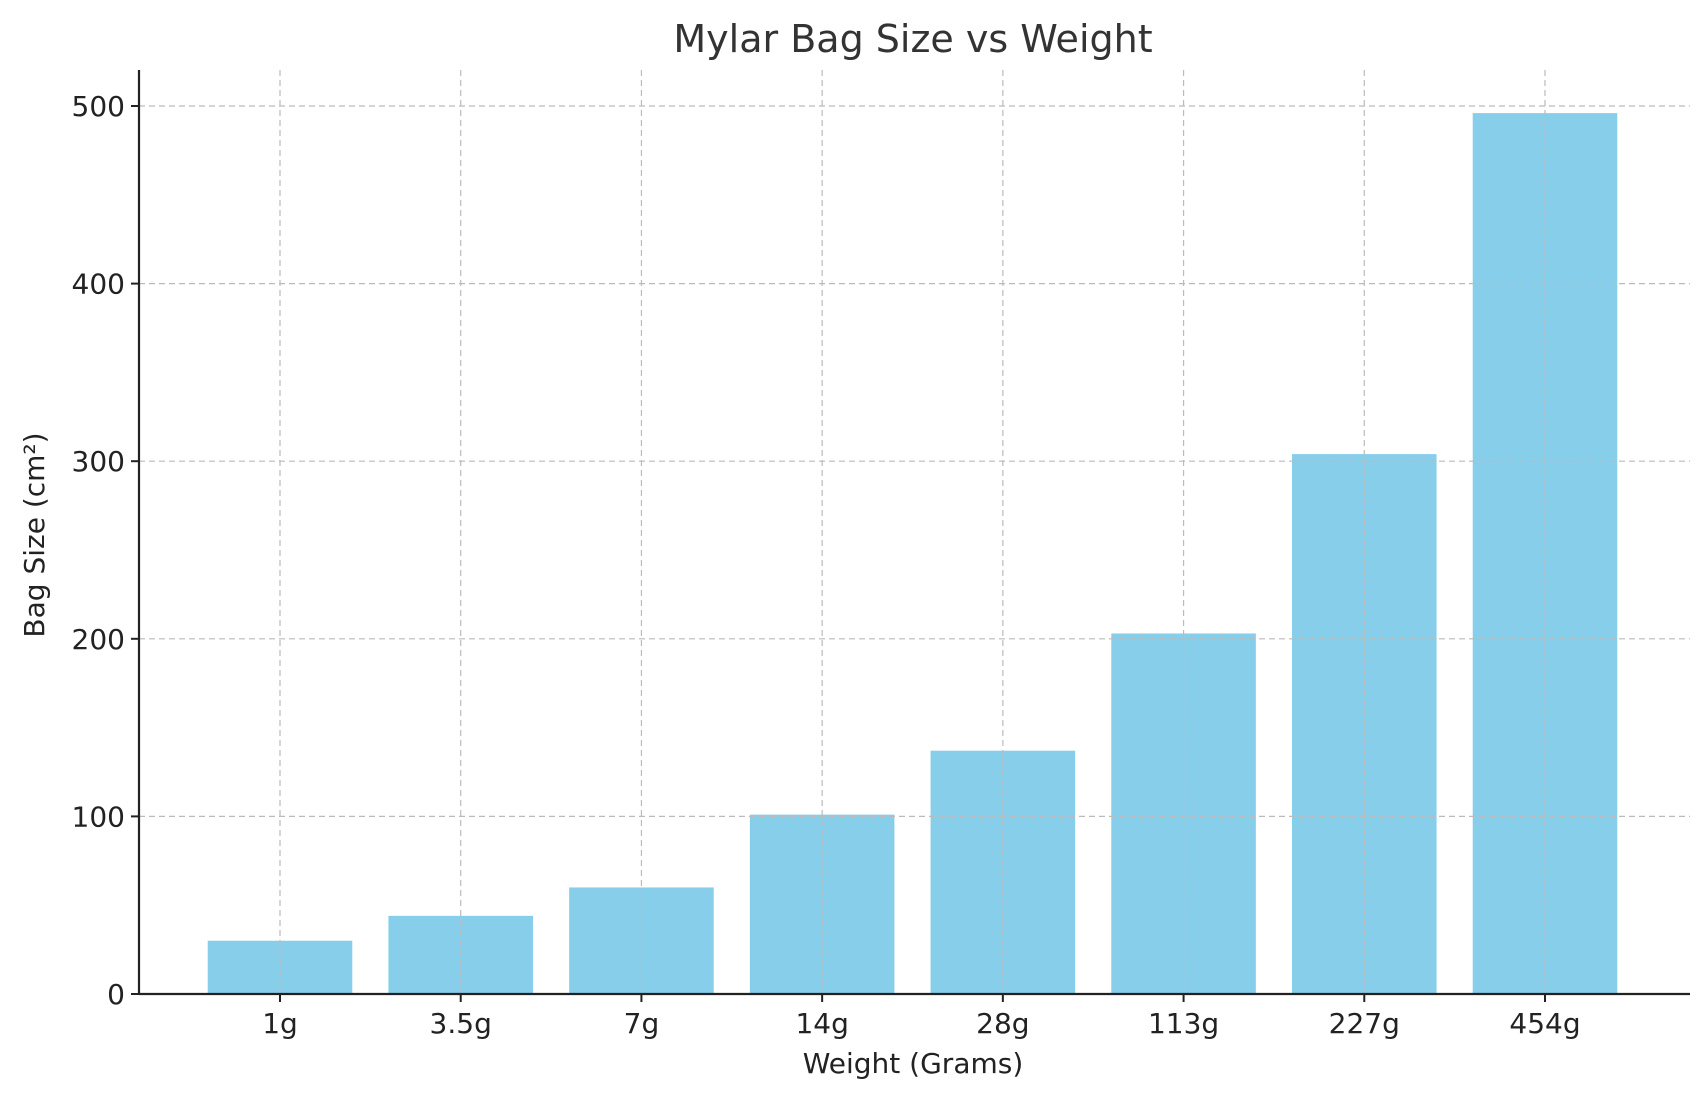 The width and height of the screenshot is (1707, 1105). Describe the element at coordinates (98, 816) in the screenshot. I see `y-tick-label: 100` at that location.